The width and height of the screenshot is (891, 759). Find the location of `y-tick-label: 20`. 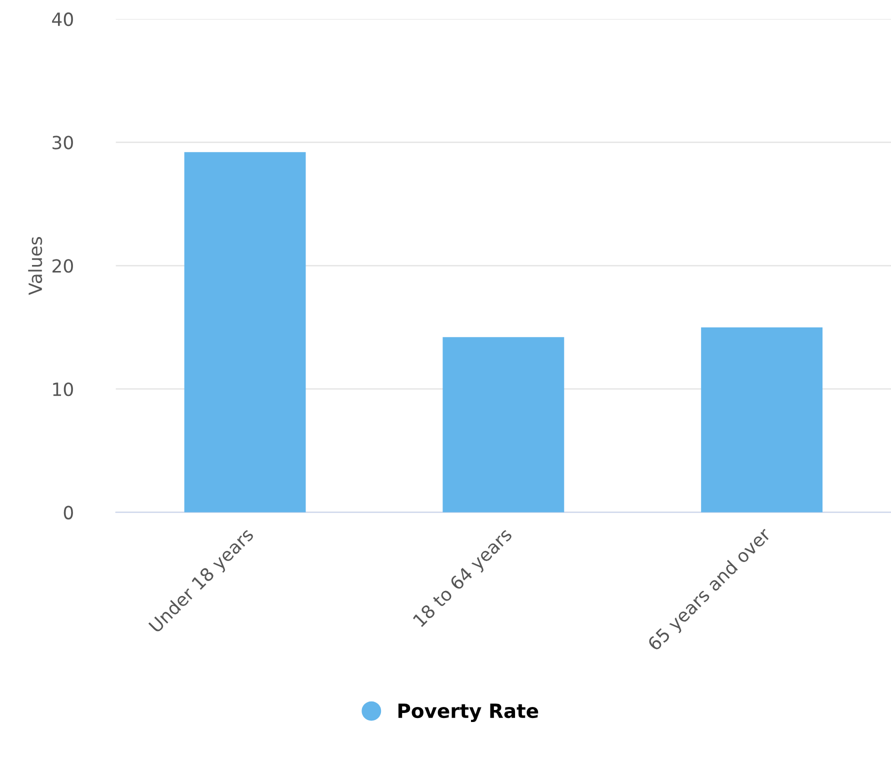

y-tick-label: 20 is located at coordinates (62, 266).